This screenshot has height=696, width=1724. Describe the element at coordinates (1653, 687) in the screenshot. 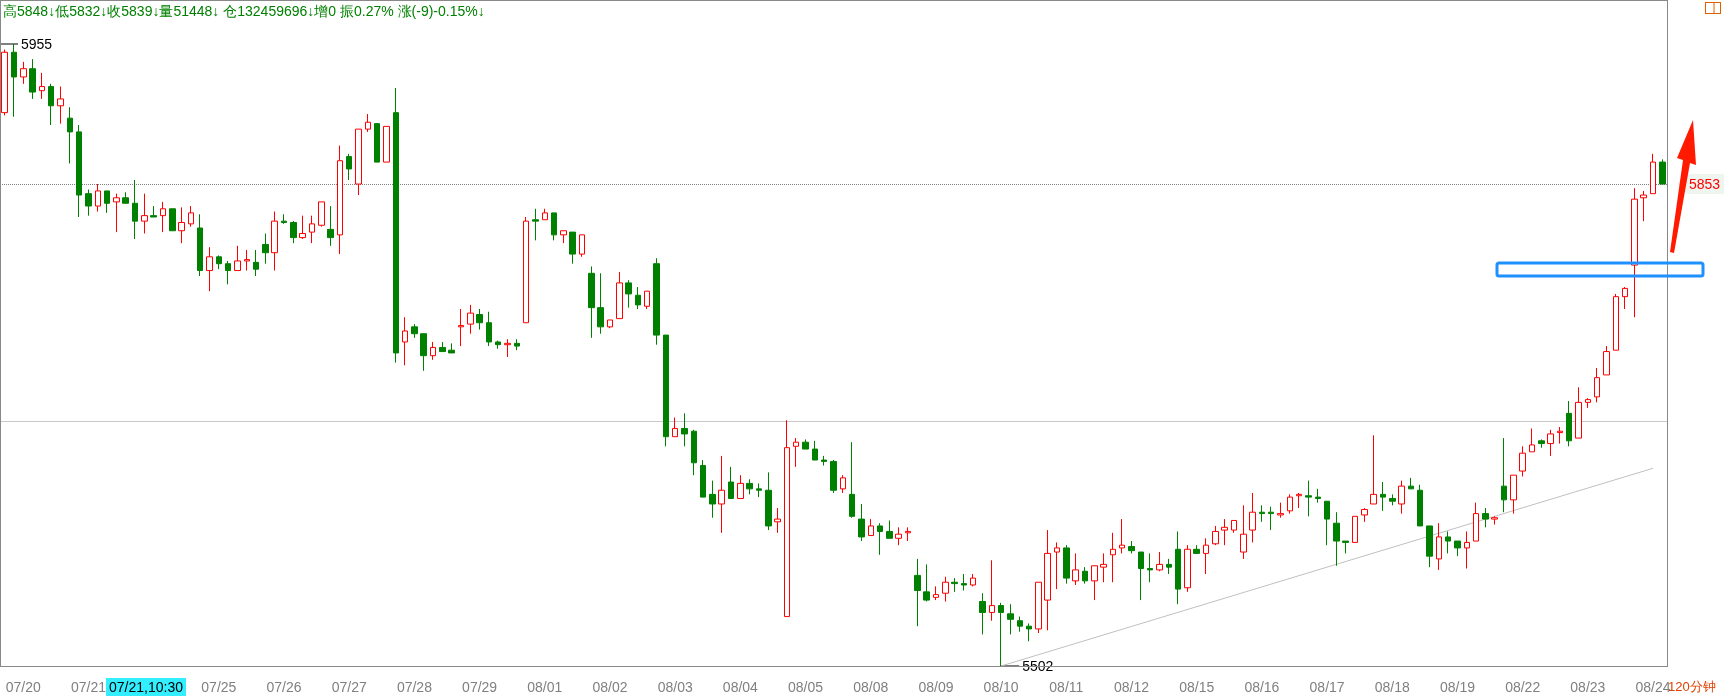

I see `x-tick-label: 08/24` at that location.